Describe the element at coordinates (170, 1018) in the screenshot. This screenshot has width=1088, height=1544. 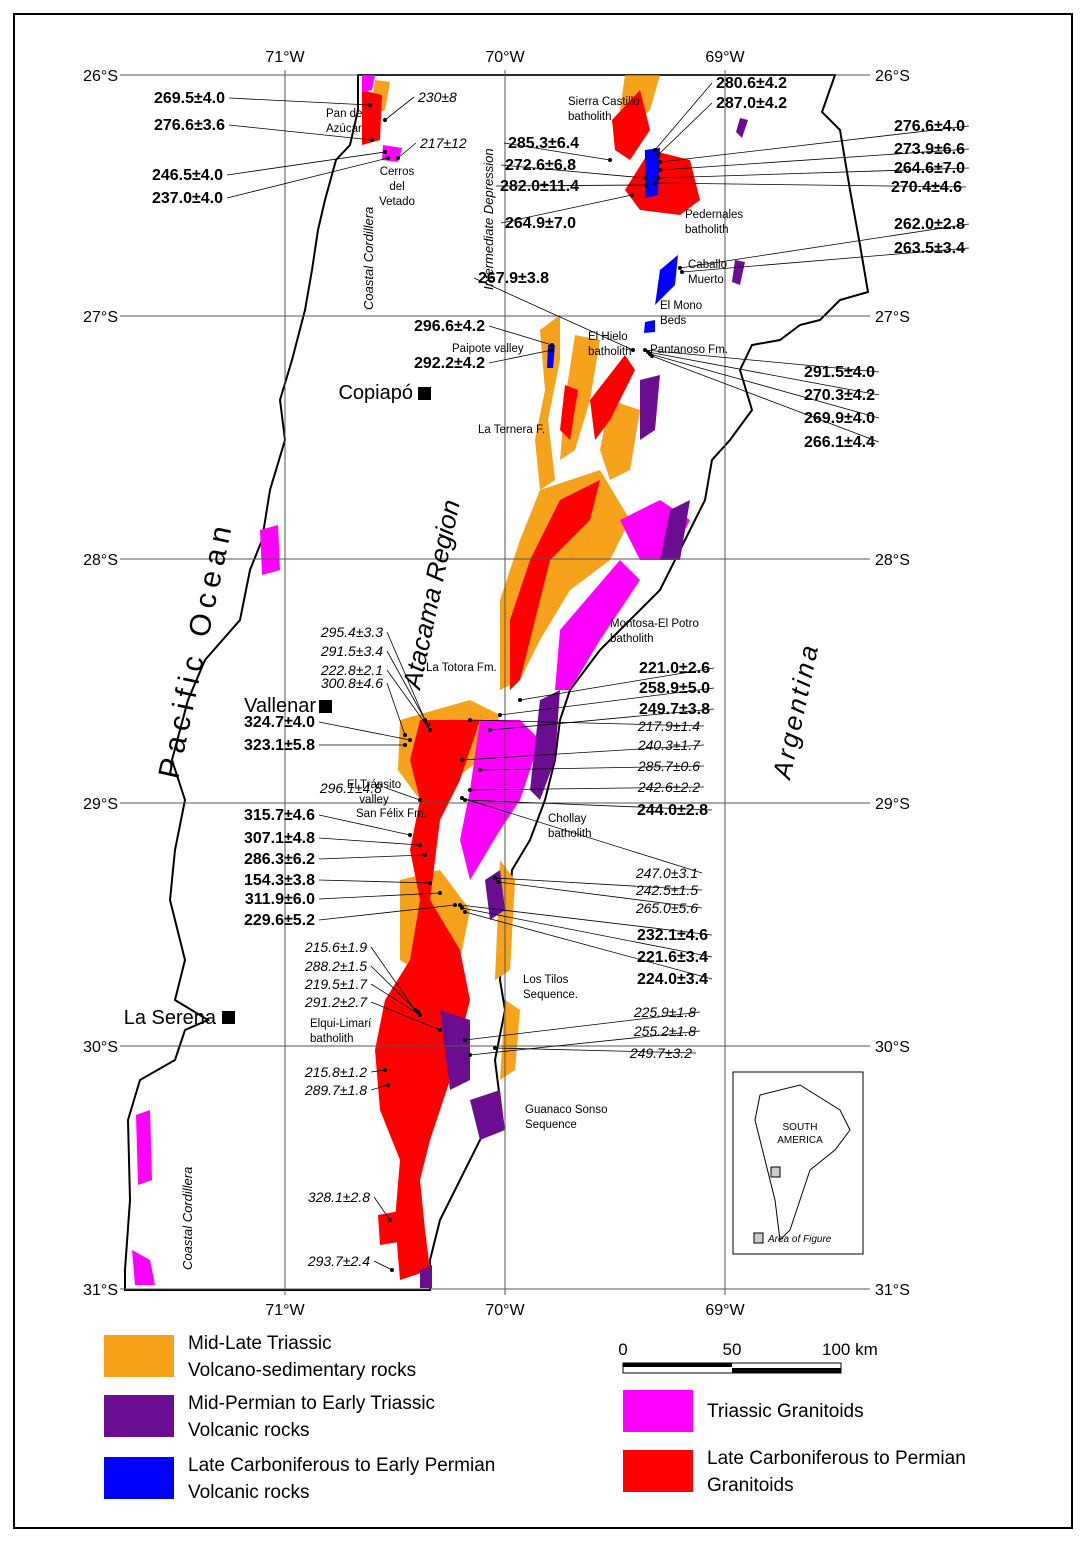
I see `town-label: La Serena` at that location.